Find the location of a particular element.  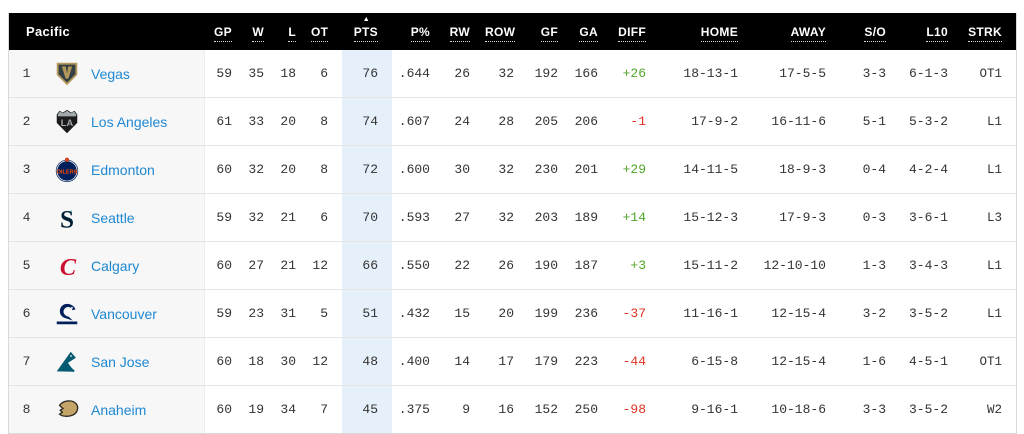

team-link: San Jose is located at coordinates (120, 361).